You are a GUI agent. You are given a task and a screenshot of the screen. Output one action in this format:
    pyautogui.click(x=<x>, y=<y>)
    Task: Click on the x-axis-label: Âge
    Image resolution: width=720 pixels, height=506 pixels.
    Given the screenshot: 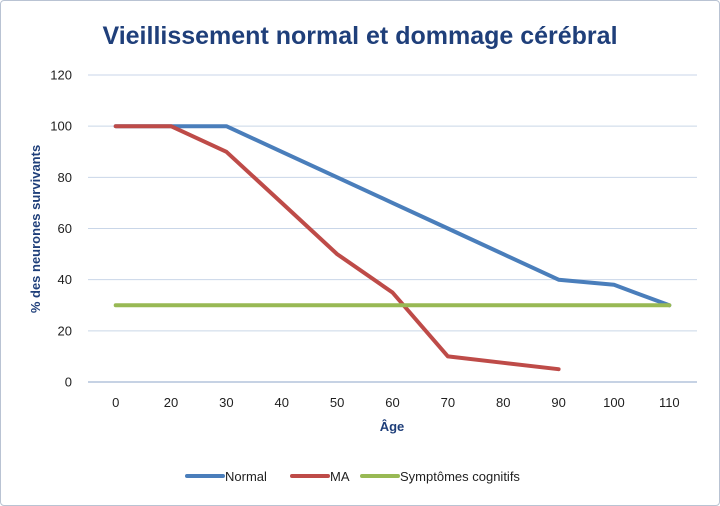 What is the action you would take?
    pyautogui.click(x=392, y=426)
    